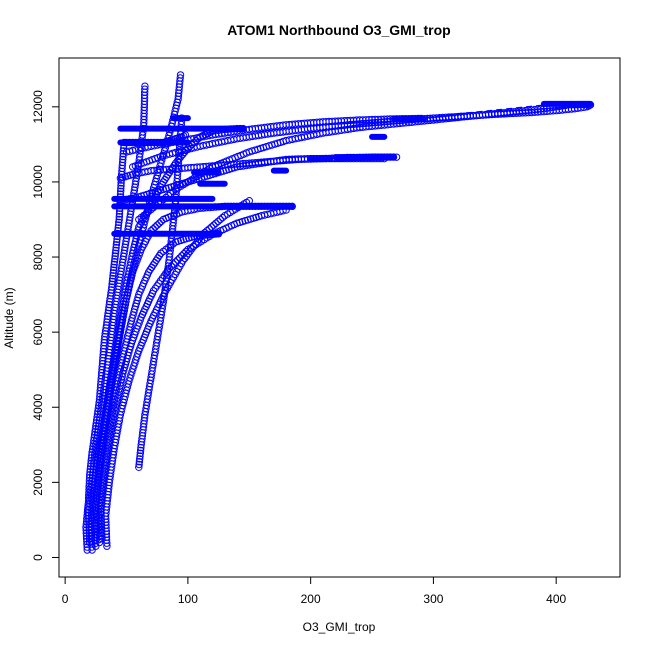 The height and width of the screenshot is (650, 650). Describe the element at coordinates (339, 627) in the screenshot. I see `x-axis-label: O3_GMI_trop` at that location.